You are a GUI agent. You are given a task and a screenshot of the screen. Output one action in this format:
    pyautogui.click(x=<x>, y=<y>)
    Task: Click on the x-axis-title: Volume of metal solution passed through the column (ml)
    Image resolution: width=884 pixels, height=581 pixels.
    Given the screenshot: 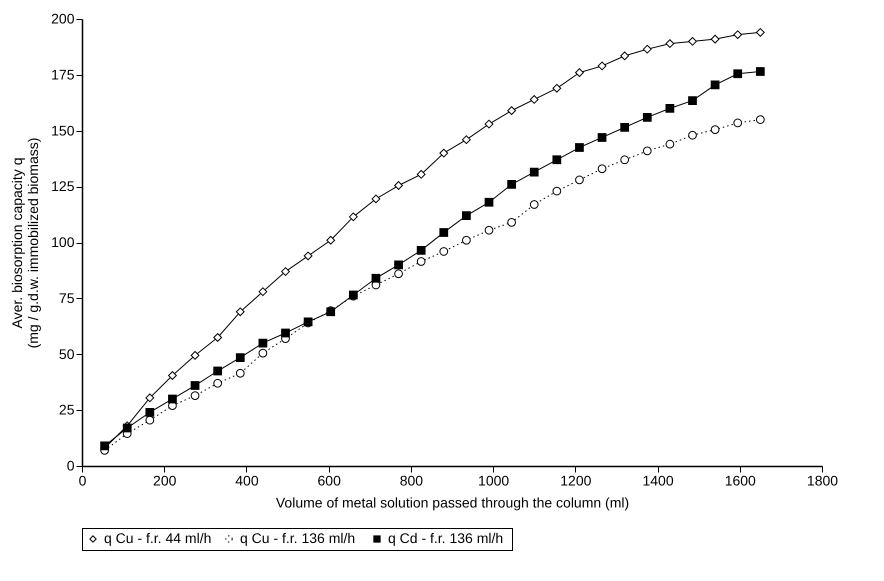 What is the action you would take?
    pyautogui.click(x=453, y=502)
    